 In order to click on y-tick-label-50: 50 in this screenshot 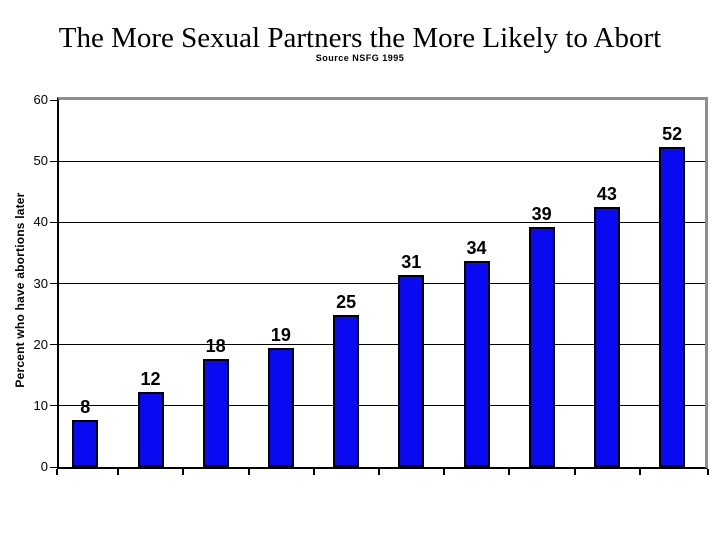, I will do `click(40, 161)`.